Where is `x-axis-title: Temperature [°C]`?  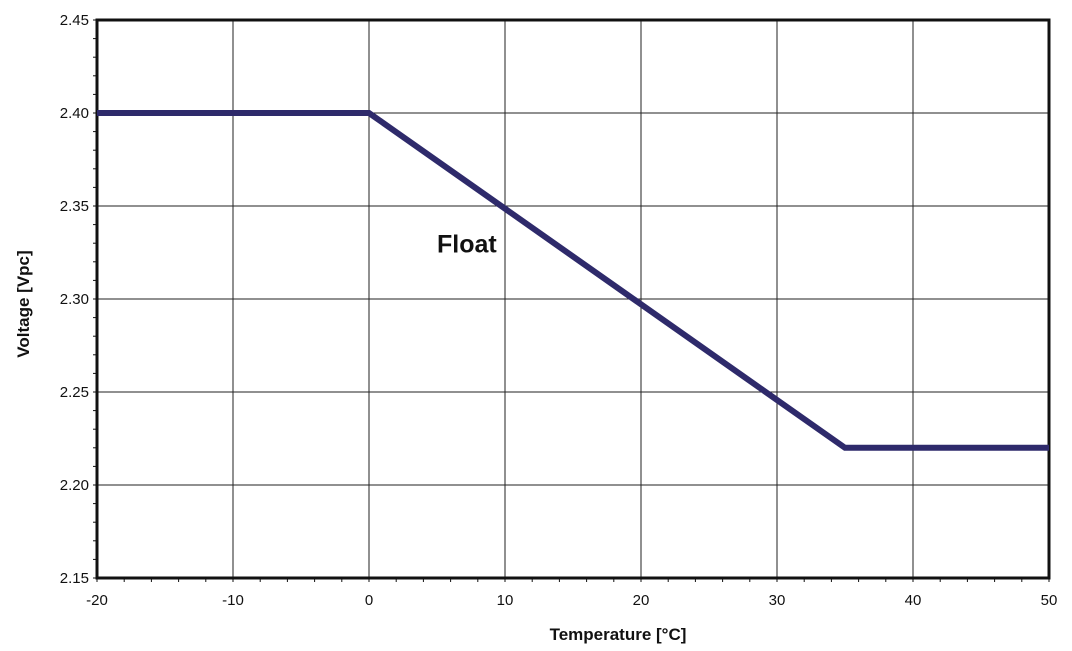 x-axis-title: Temperature [°C] is located at coordinates (618, 634).